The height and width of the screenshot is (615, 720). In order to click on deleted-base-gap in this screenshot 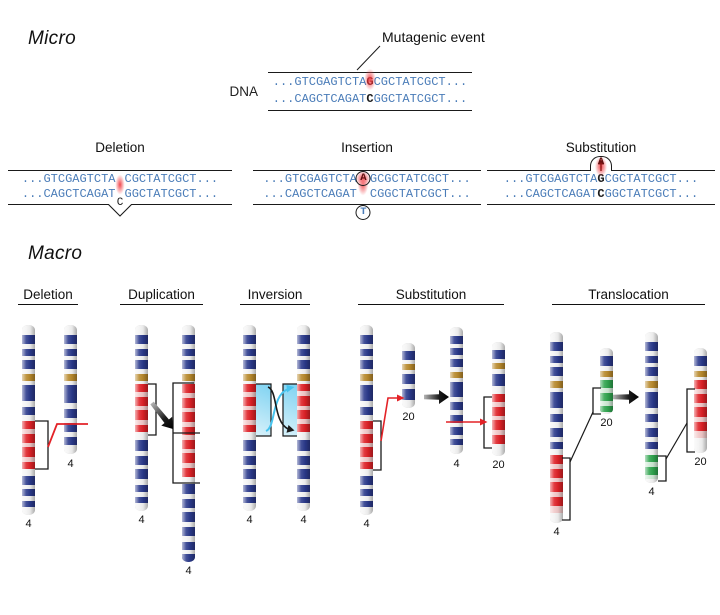, I will do `click(120, 186)`.